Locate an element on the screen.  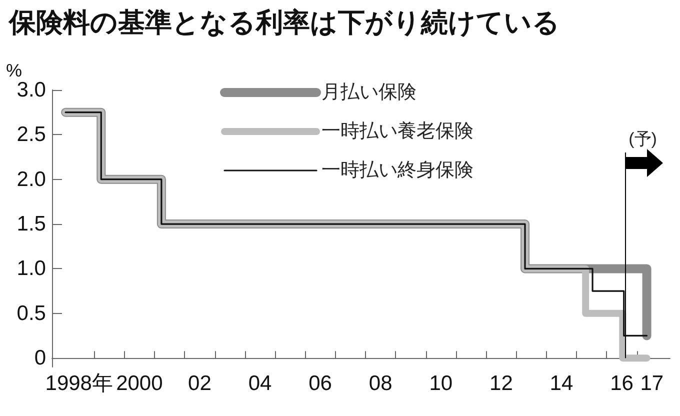
y-tick-label: 1.5 is located at coordinates (31, 224).